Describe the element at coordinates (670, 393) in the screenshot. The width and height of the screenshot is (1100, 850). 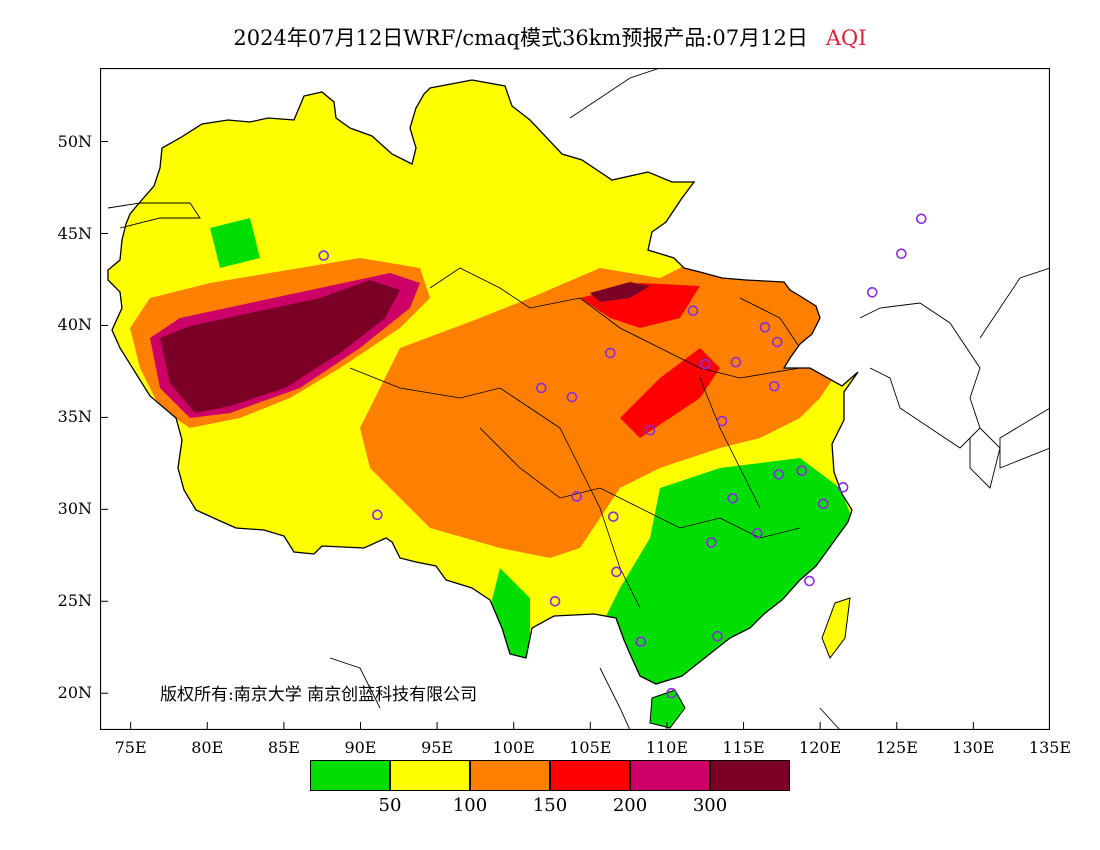
I see `aqi-area-unhealthy-central` at that location.